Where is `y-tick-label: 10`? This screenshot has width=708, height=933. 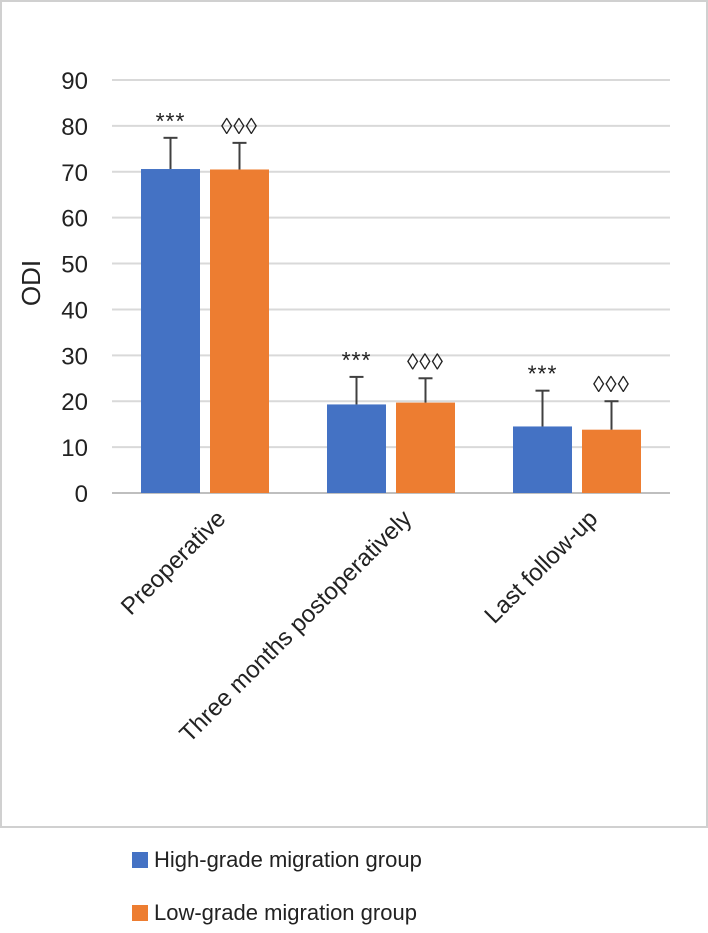
y-tick-label: 10 is located at coordinates (74, 448).